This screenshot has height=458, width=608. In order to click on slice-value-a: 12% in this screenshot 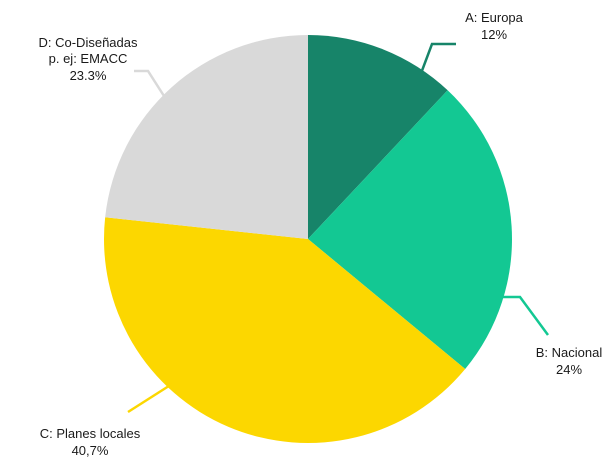, I will do `click(494, 34)`.